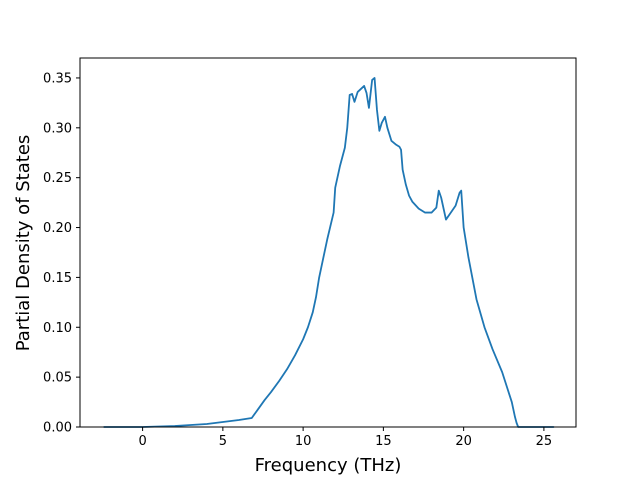 The height and width of the screenshot is (480, 640). Describe the element at coordinates (57, 328) in the screenshot. I see `y-tick-label: 0.10` at that location.